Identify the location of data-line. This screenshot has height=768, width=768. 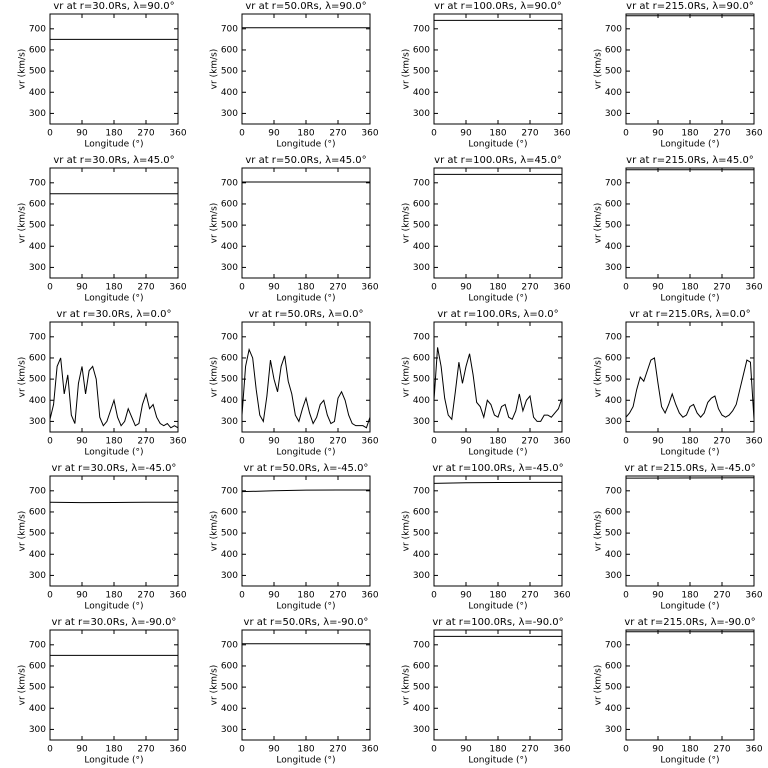
(497, 482).